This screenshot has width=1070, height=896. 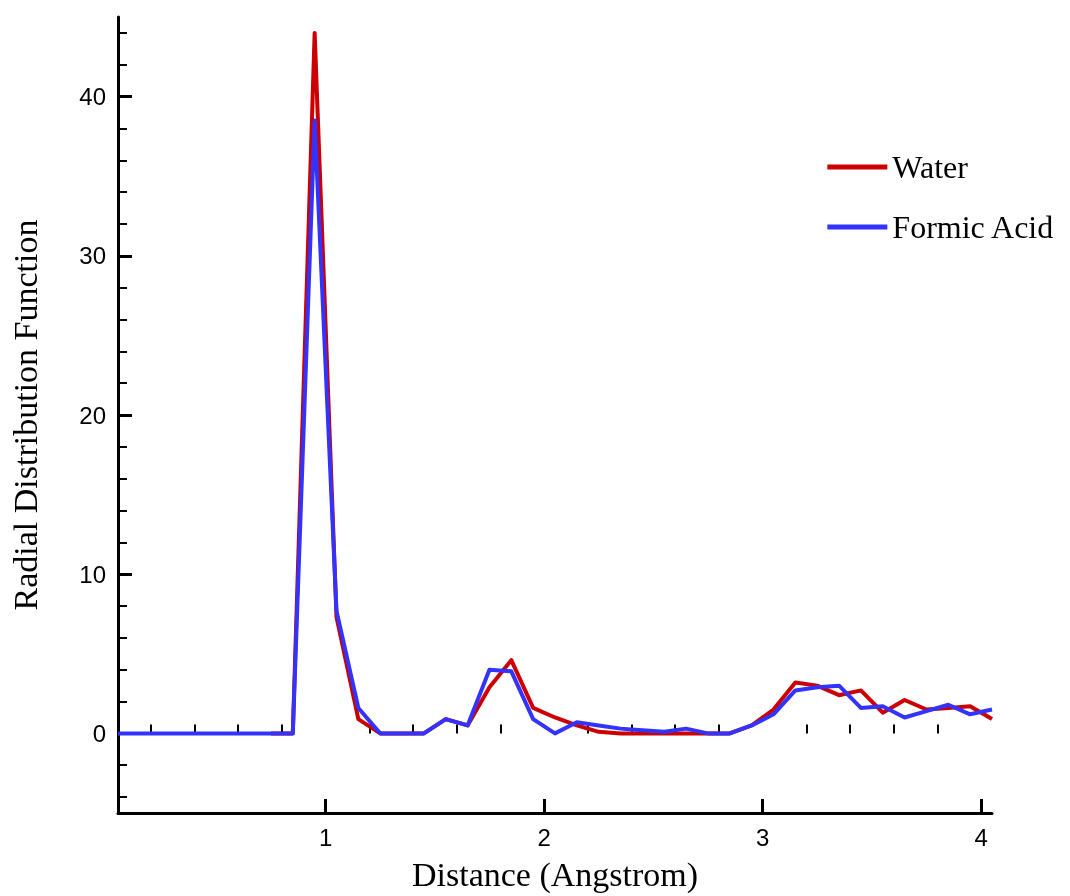 What do you see at coordinates (973, 227) in the screenshot?
I see `legend-label: Formic Acid` at bounding box center [973, 227].